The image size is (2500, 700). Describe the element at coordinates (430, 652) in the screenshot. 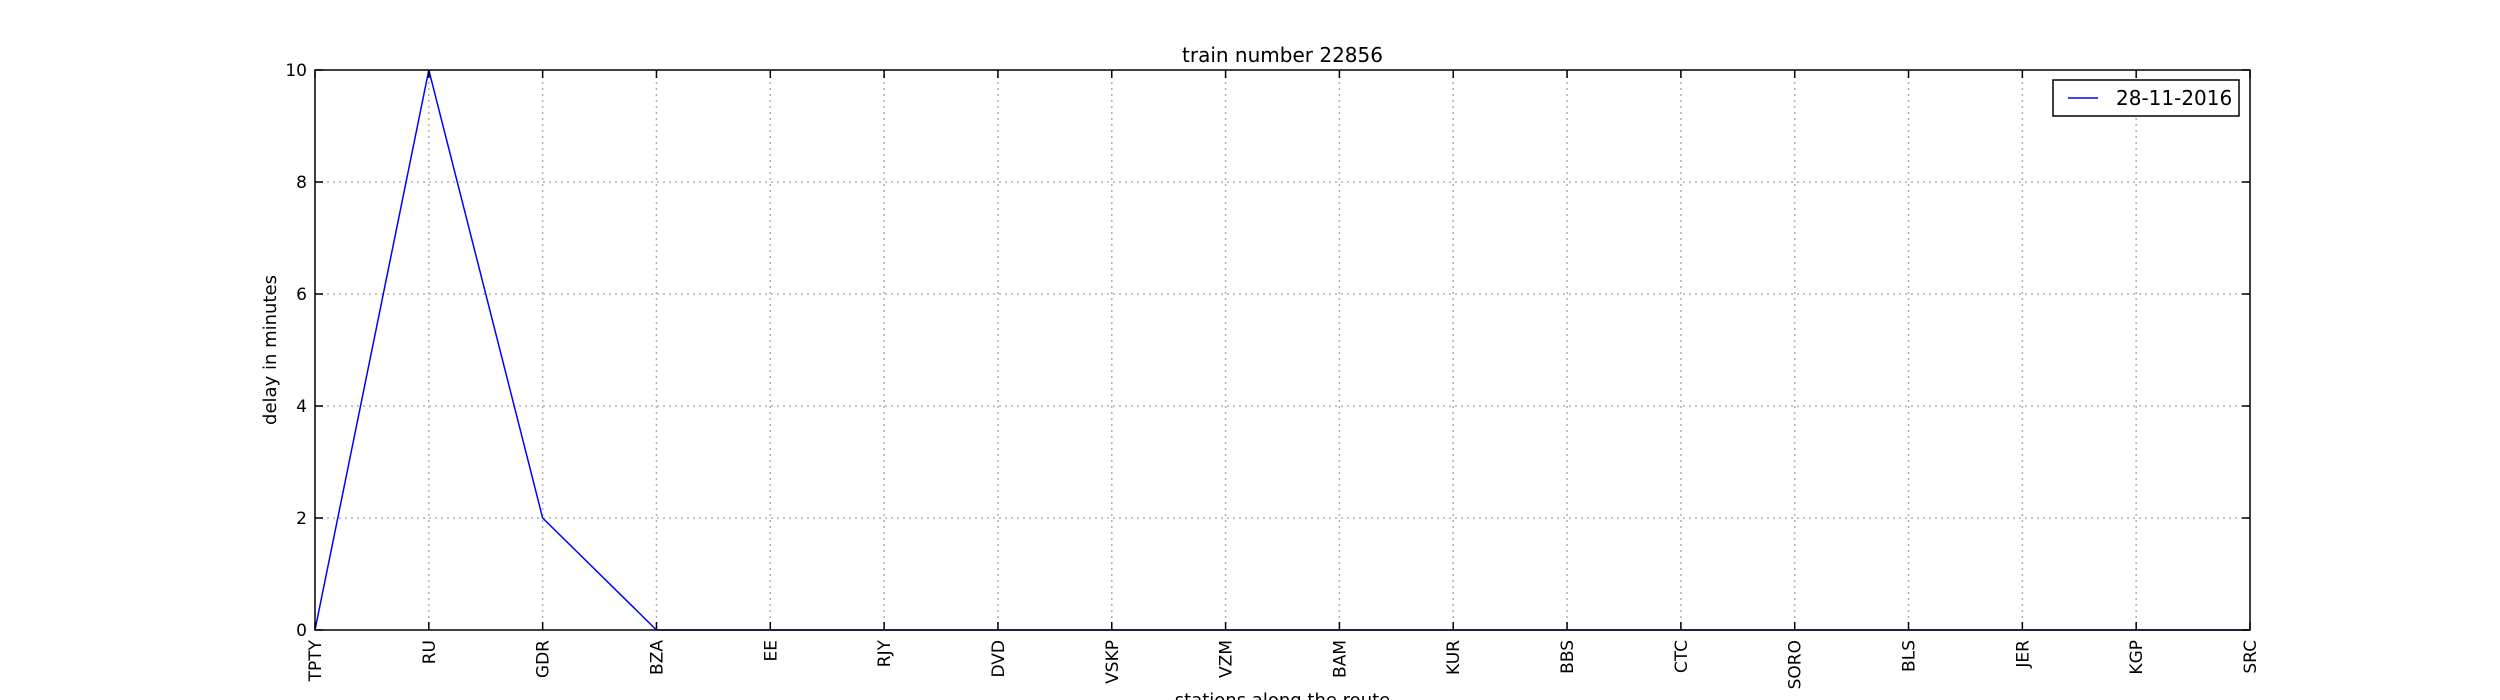

I see `x-tick-label: RU` at that location.